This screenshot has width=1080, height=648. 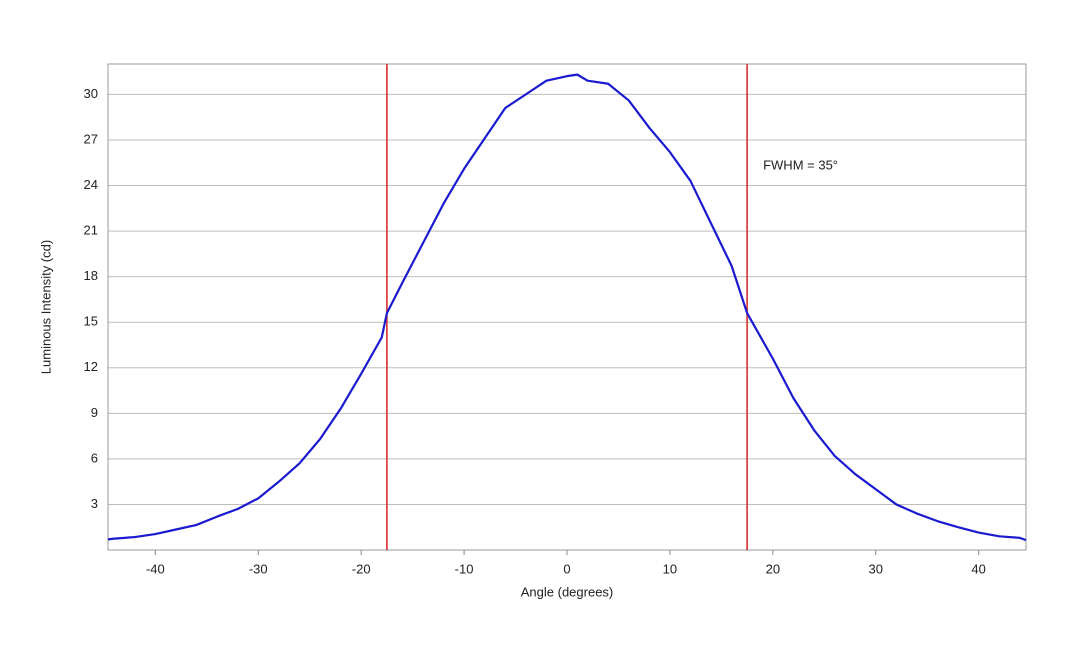 What do you see at coordinates (91, 93) in the screenshot?
I see `y-tick-label: 30` at bounding box center [91, 93].